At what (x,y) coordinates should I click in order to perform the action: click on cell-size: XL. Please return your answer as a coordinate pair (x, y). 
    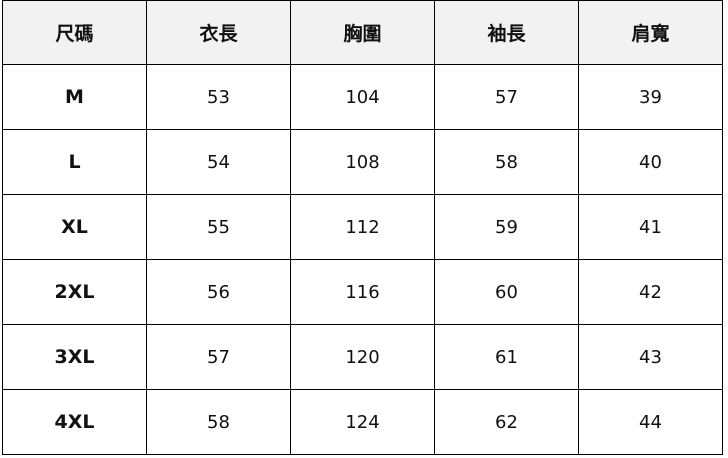
    Looking at the image, I should click on (74, 227).